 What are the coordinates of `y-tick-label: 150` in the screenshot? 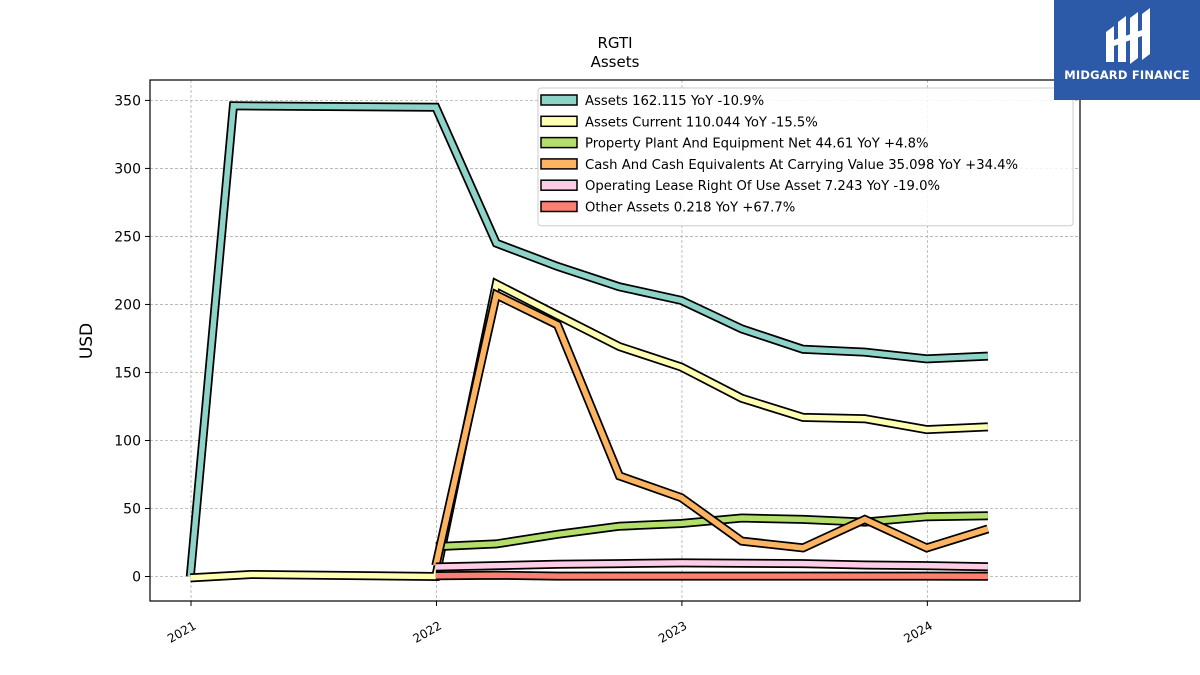 It's located at (127, 373).